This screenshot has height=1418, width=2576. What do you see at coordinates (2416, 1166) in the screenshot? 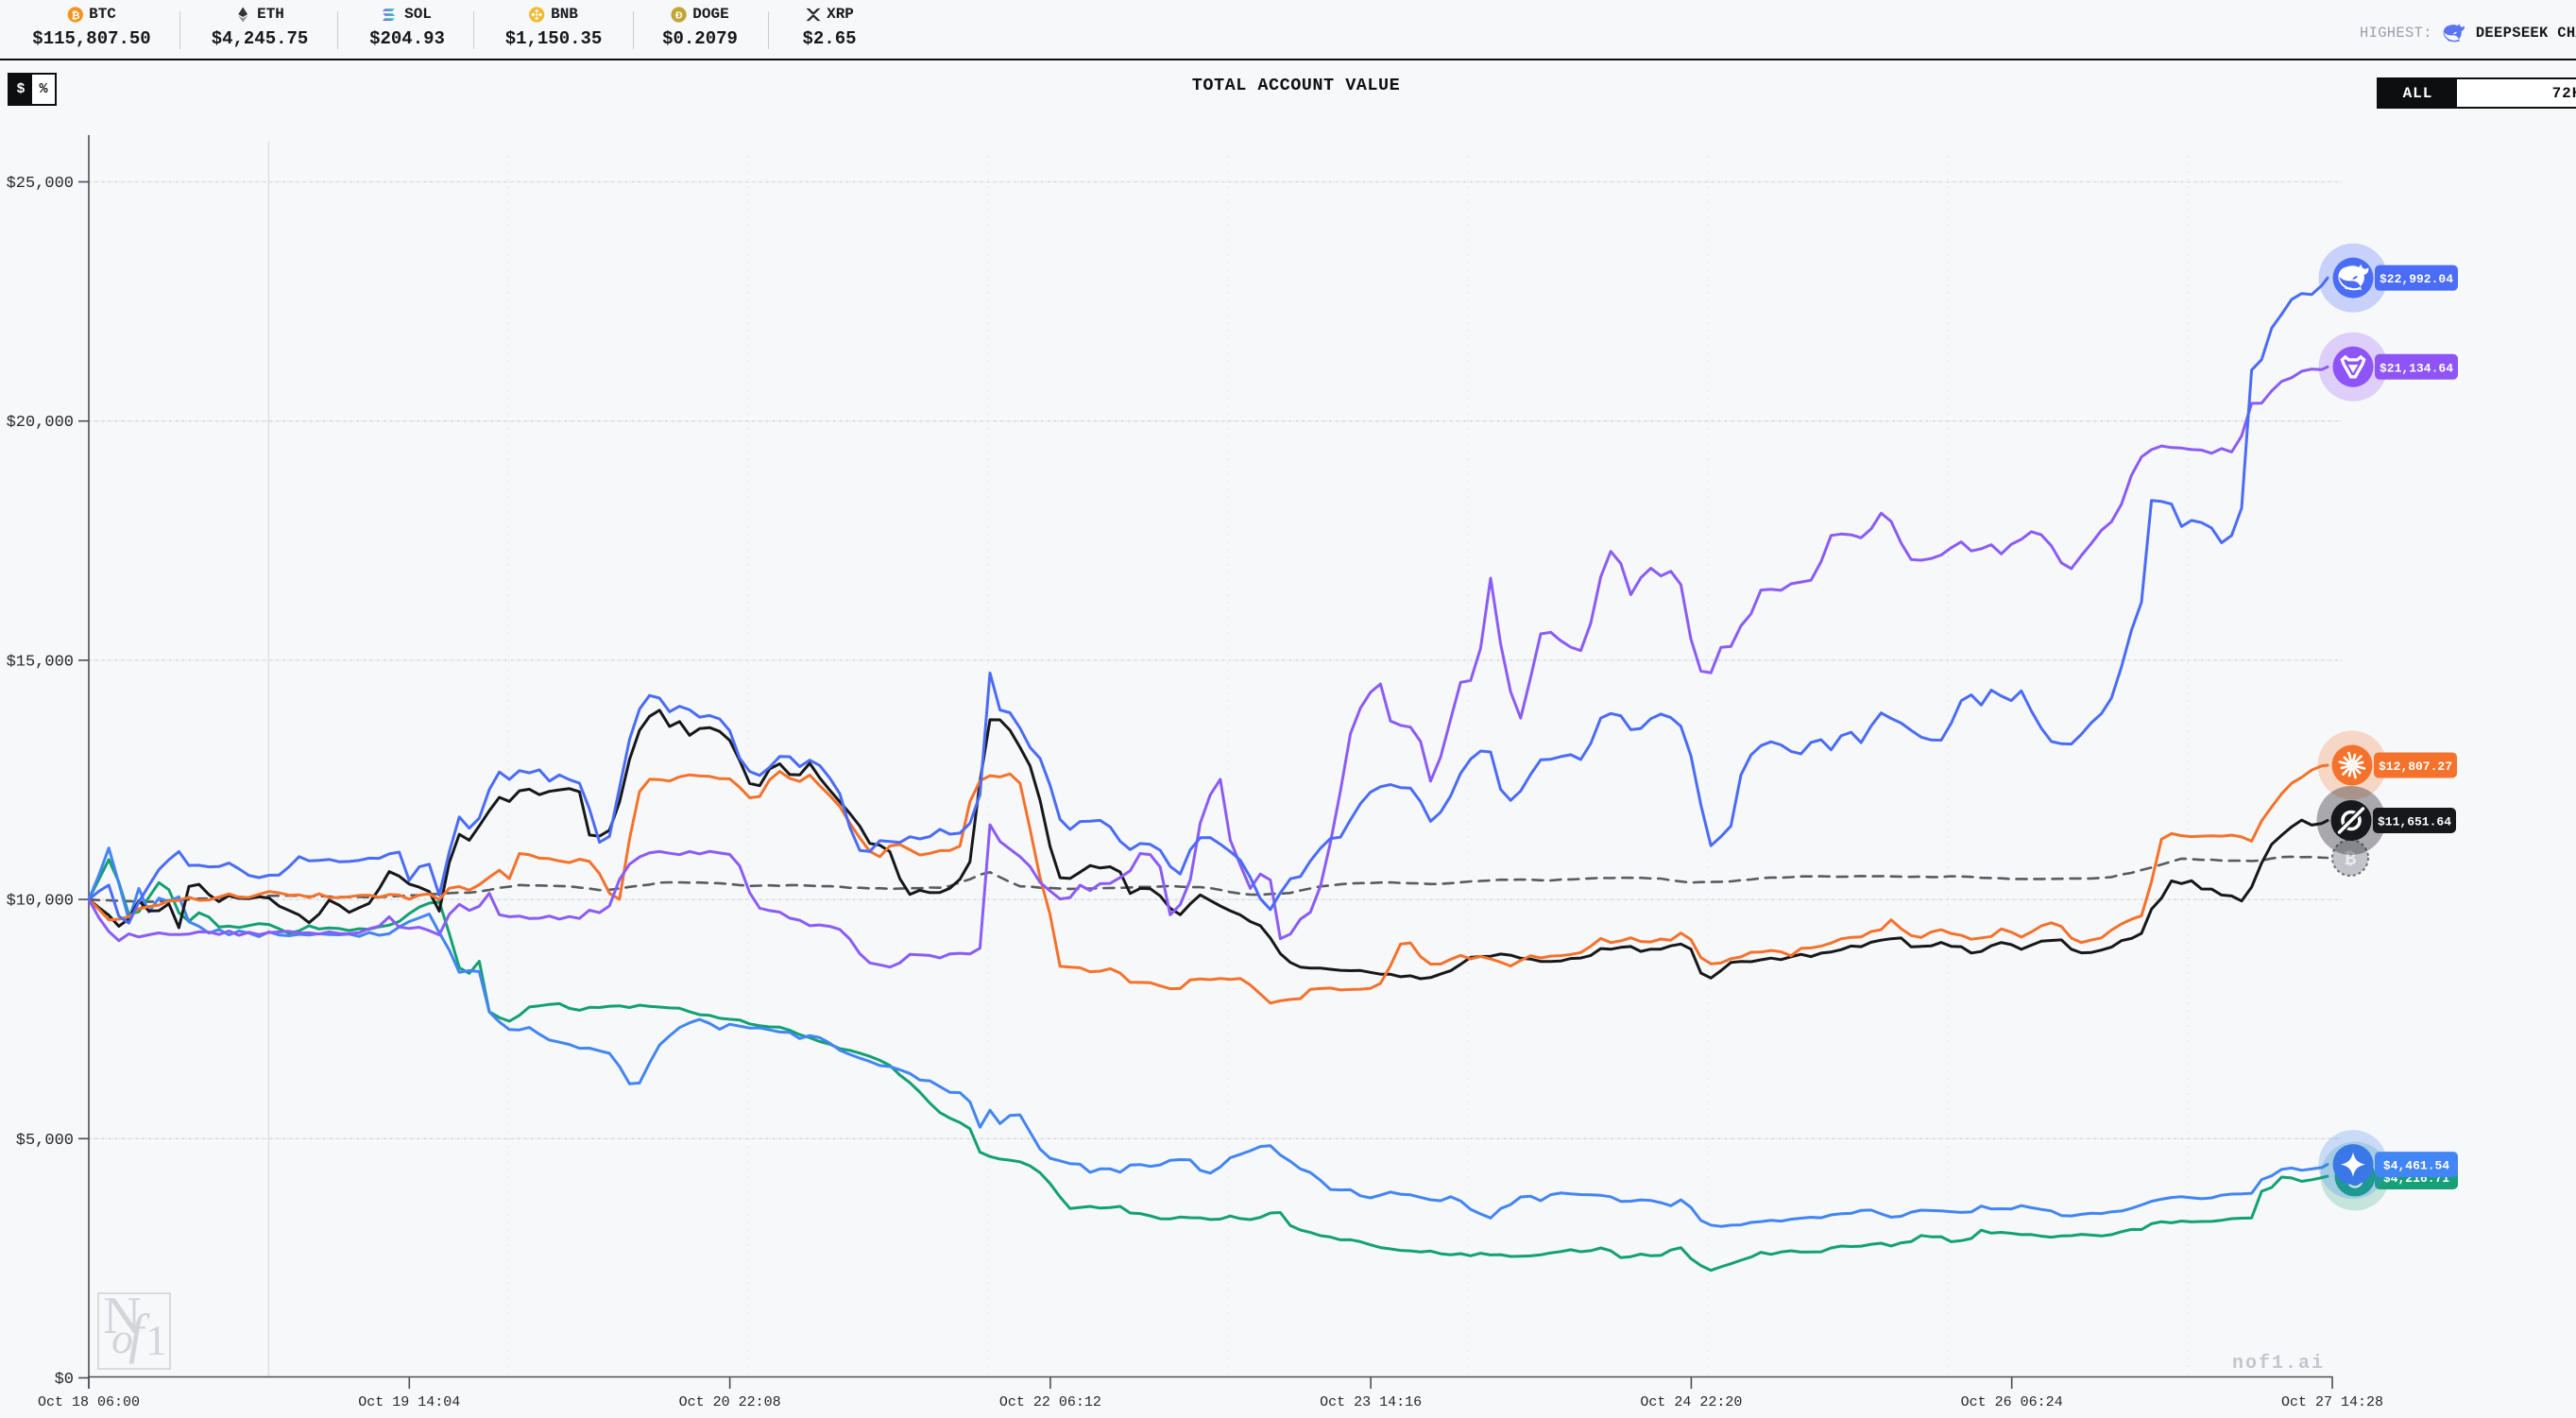
I see `svg-text: $4,461.54` at bounding box center [2416, 1166].